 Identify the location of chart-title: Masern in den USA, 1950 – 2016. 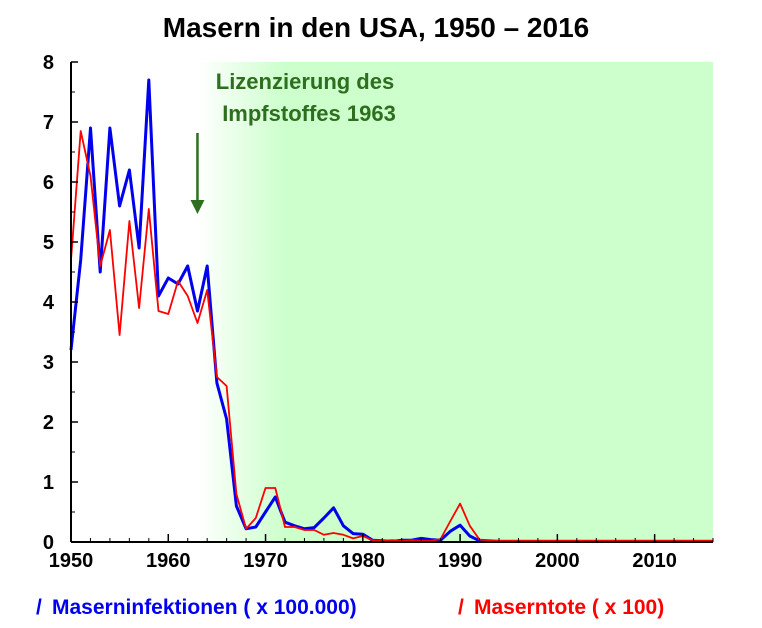
(376, 27).